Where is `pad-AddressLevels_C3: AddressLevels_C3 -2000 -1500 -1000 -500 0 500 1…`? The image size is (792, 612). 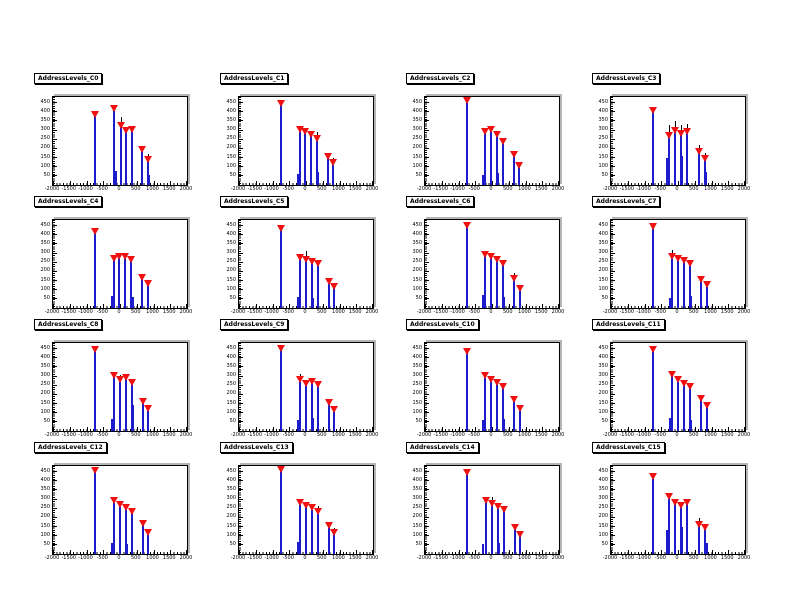 pad-AddressLevels_C3: AddressLevels_C3 -2000 -1500 -1000 -500 0 500 1… is located at coordinates (677, 131).